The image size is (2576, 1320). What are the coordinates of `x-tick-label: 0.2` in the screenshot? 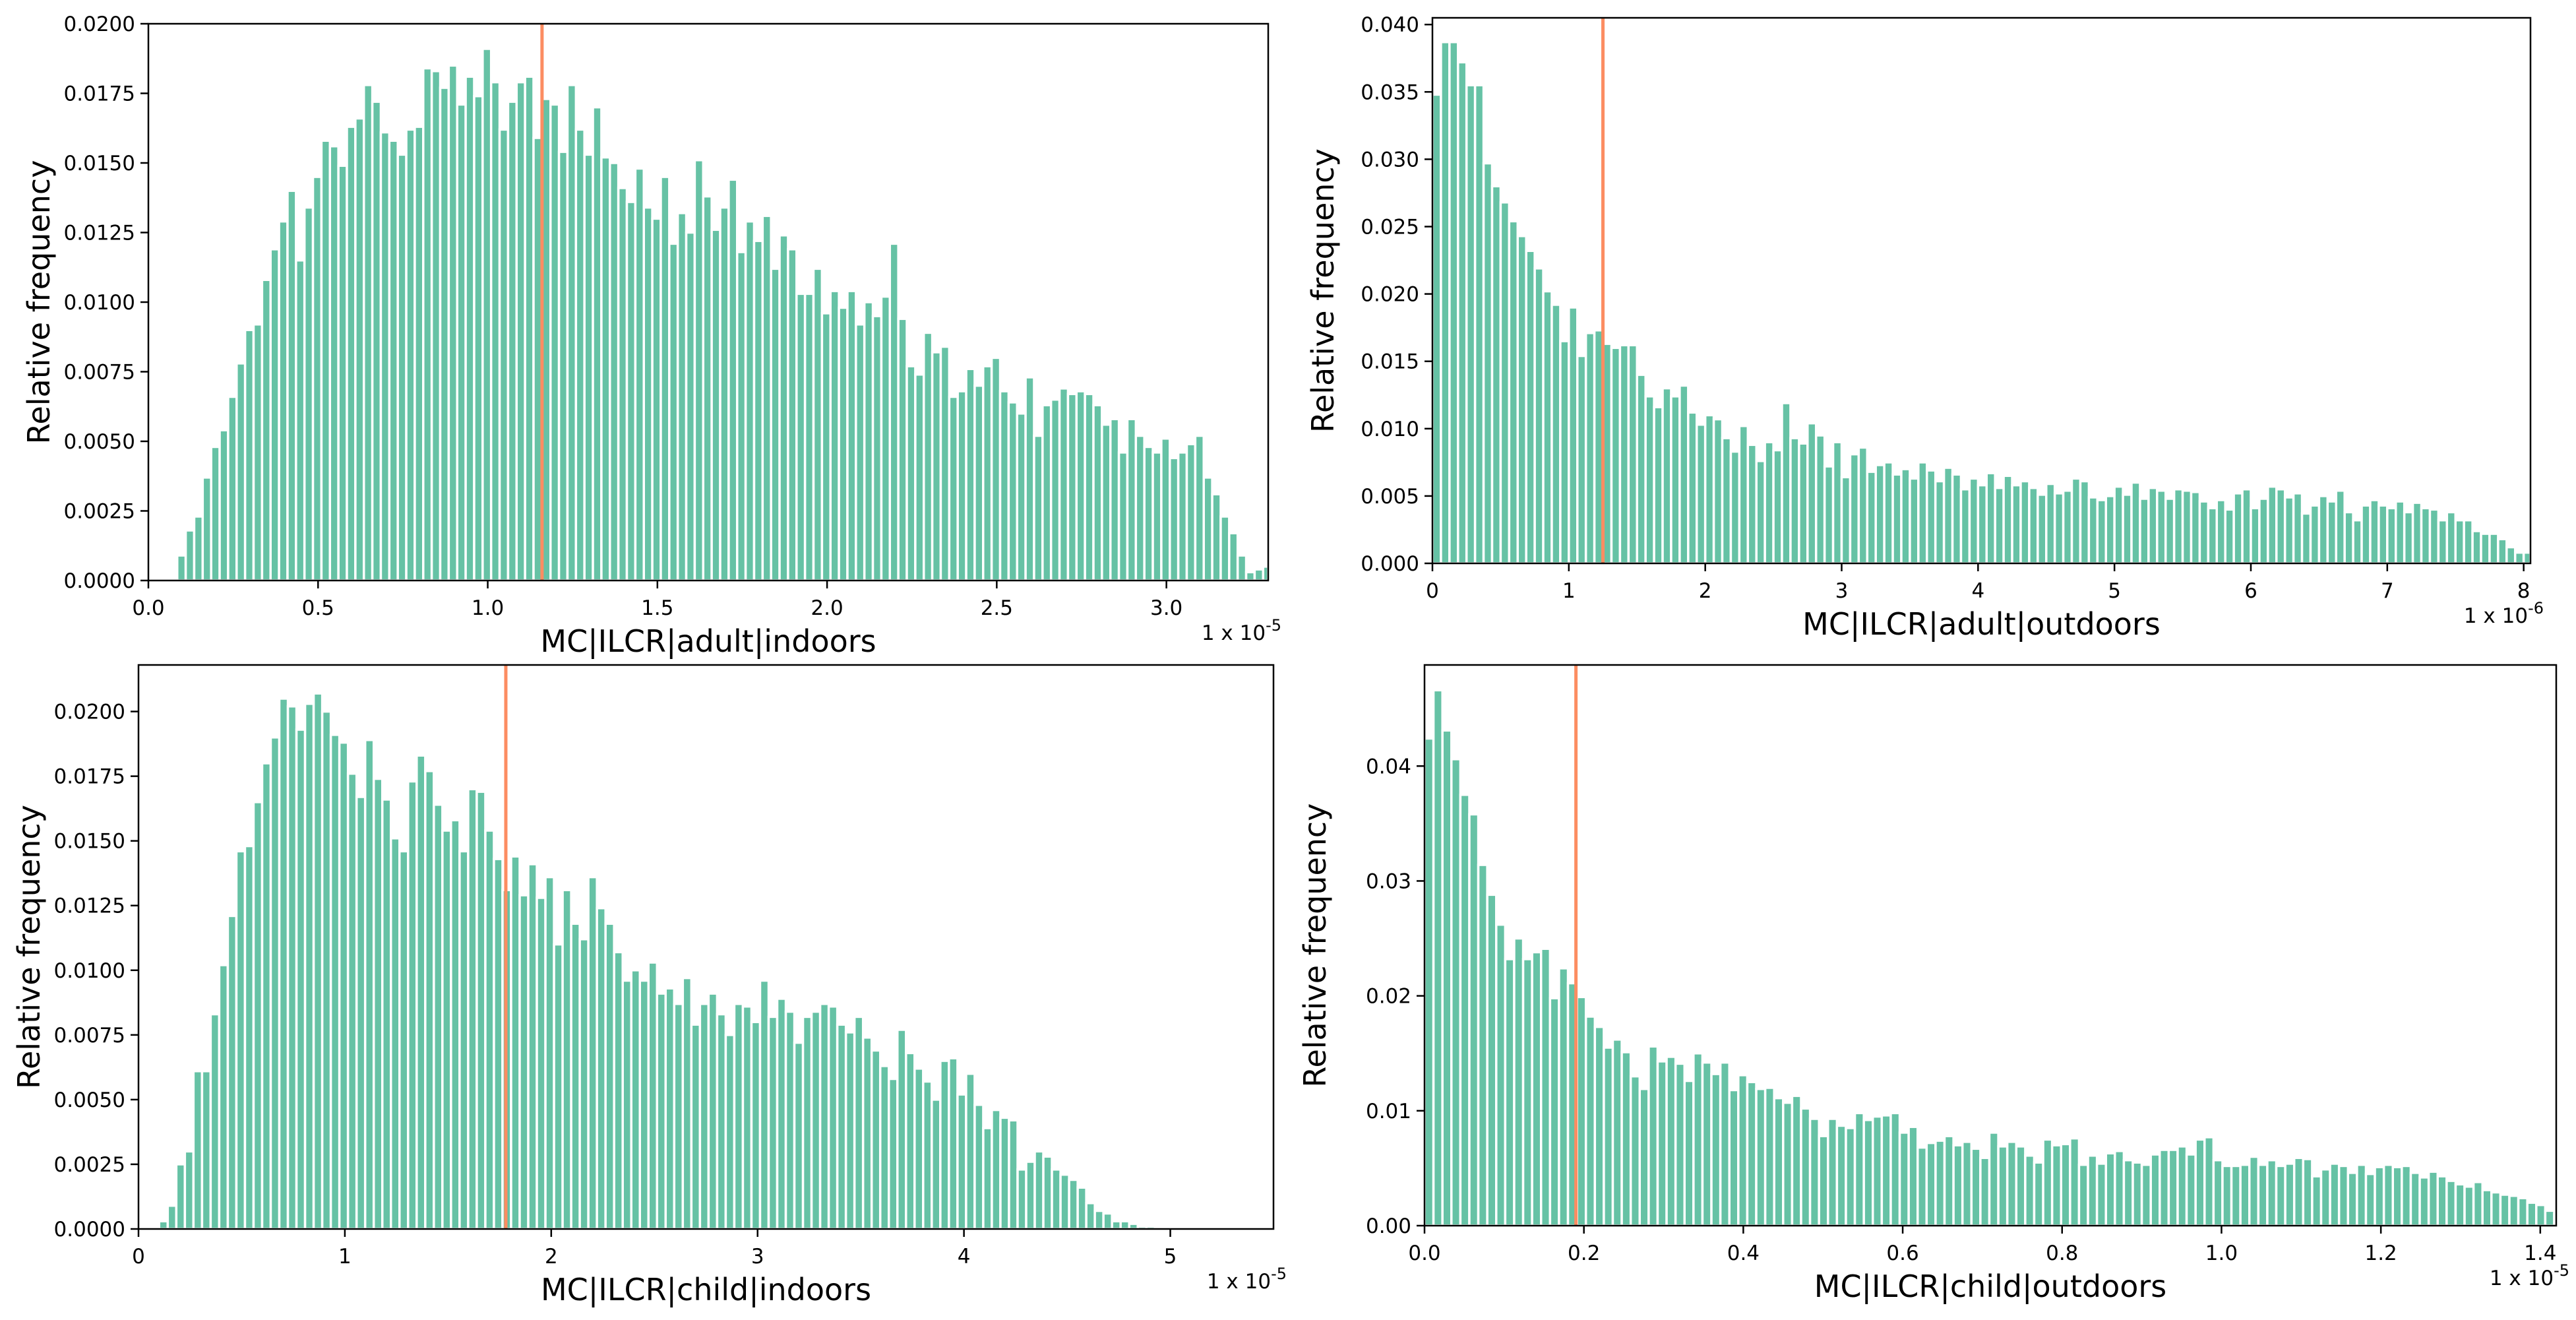 It's located at (1584, 1253).